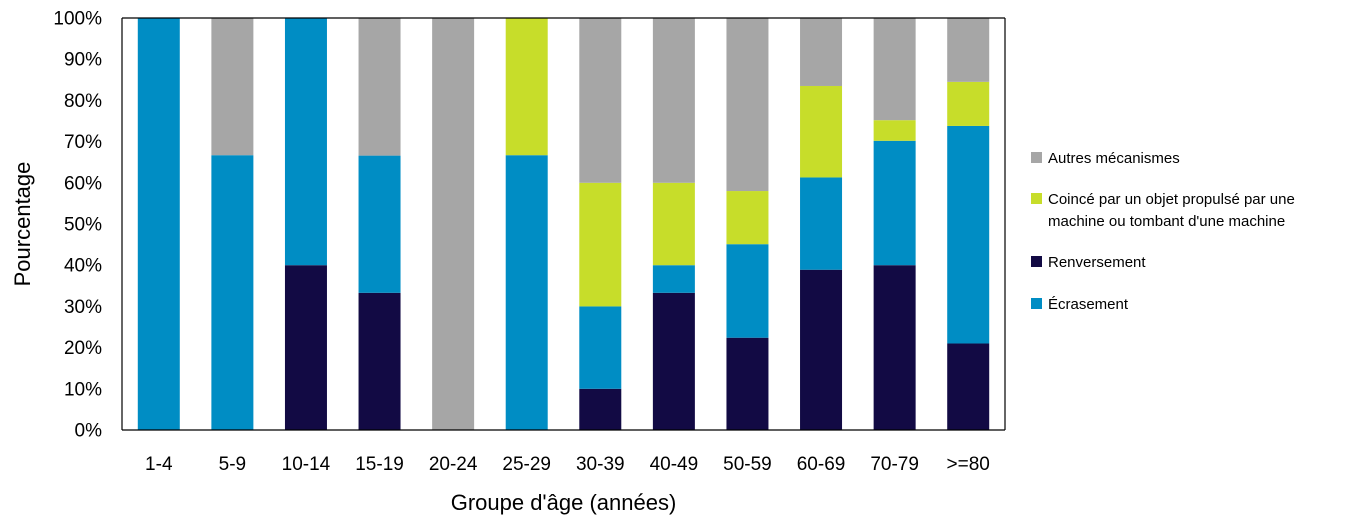 The height and width of the screenshot is (518, 1350). Describe the element at coordinates (600, 347) in the screenshot. I see `bar-30-39-ecrasement` at that location.